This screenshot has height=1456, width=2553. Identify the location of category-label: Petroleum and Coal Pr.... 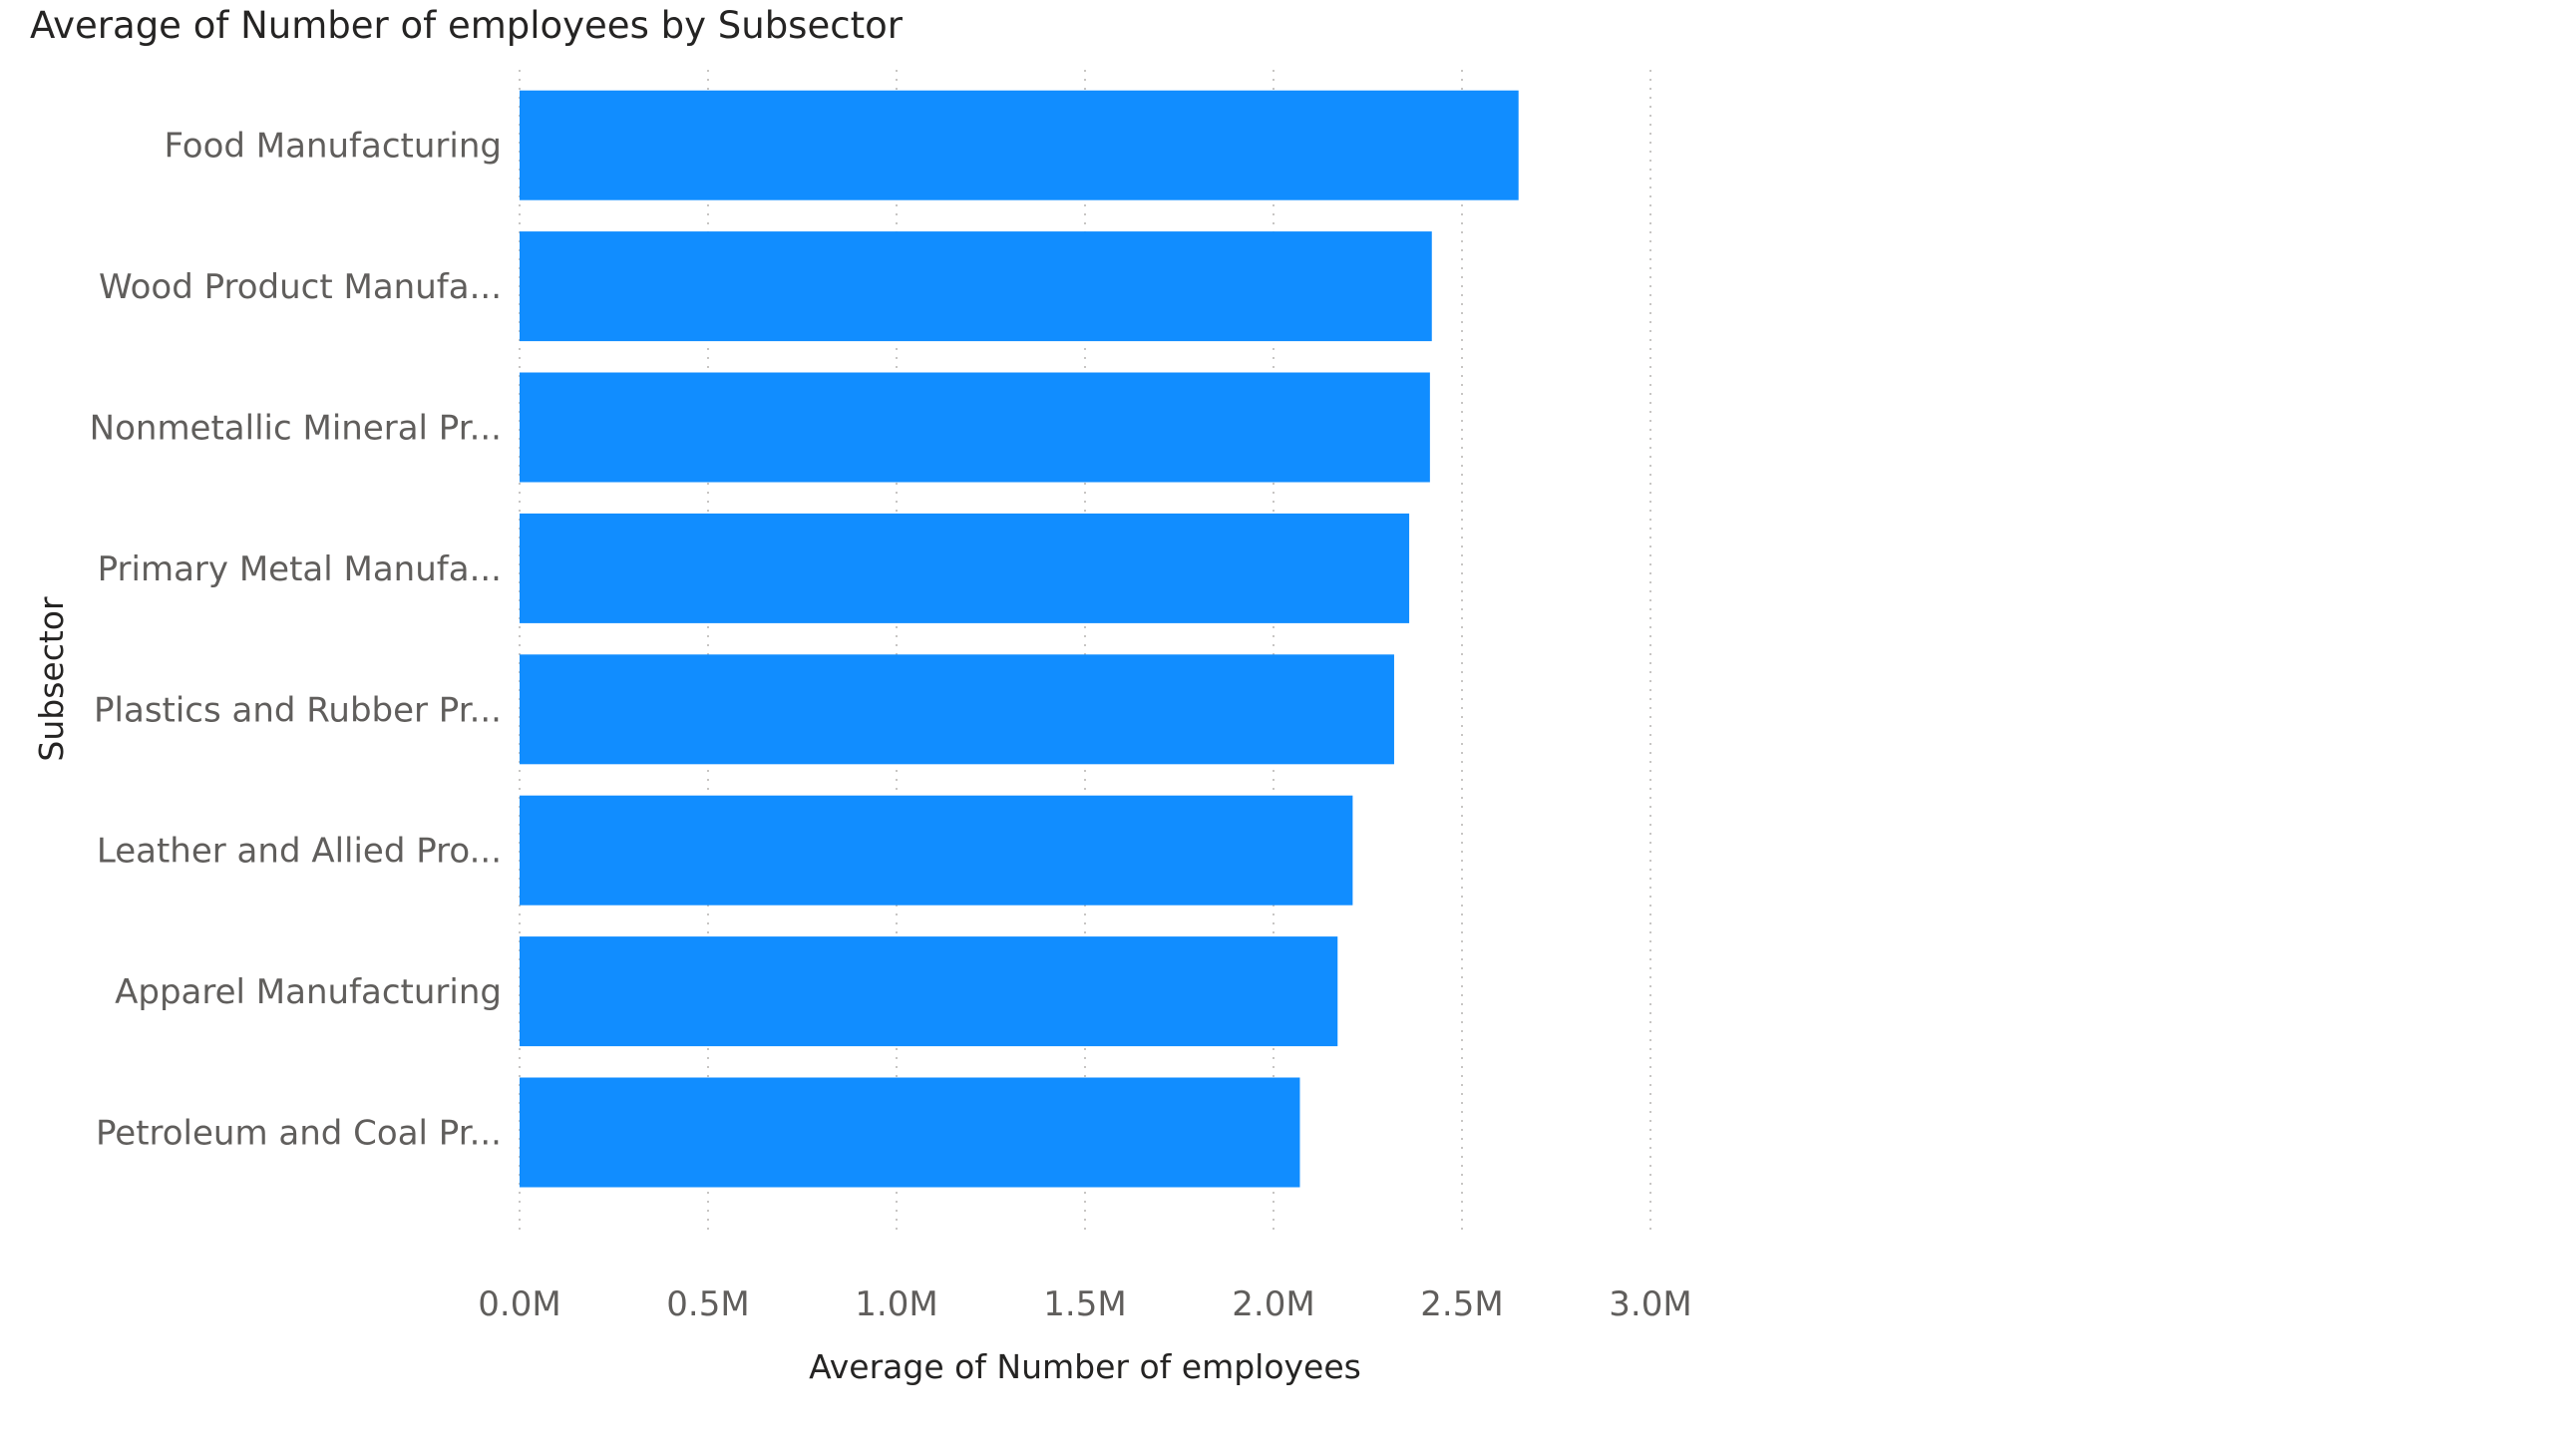
(299, 1134).